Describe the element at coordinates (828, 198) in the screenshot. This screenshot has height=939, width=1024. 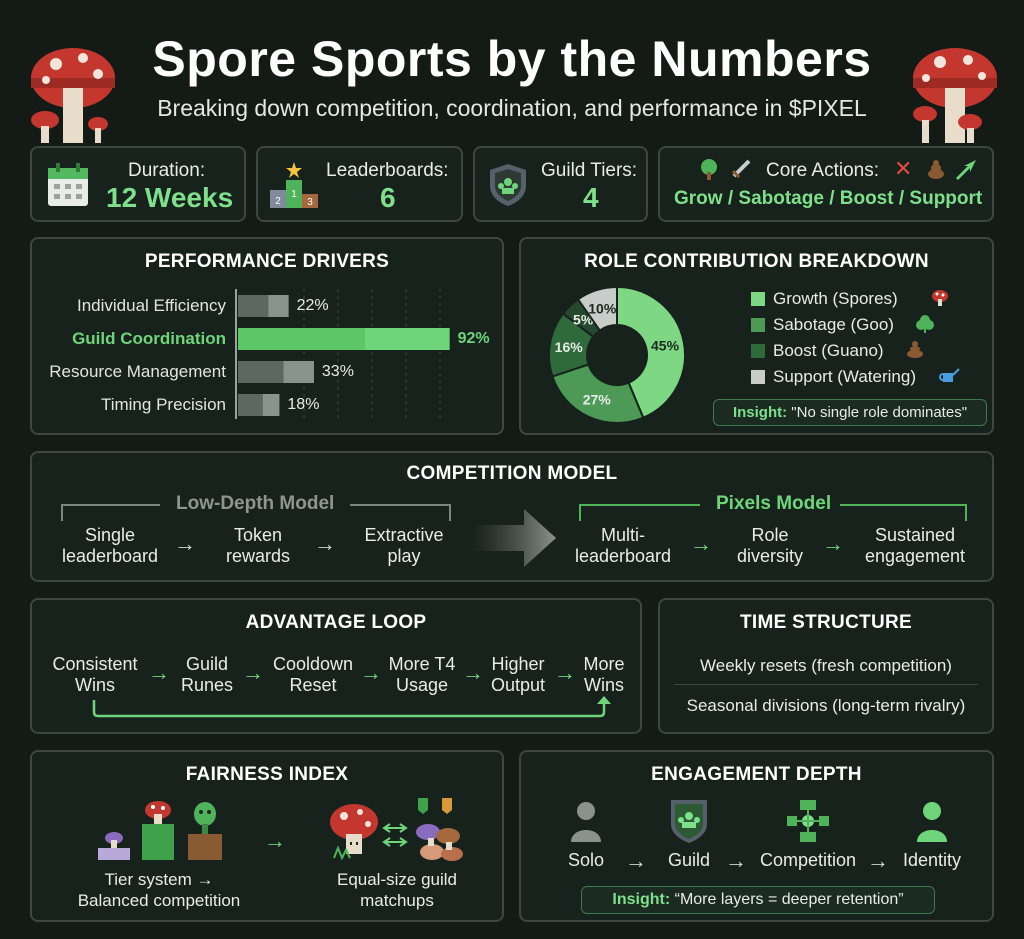
I see `stat-core-actions-value: Grow / Sabotage / Boost / Support` at that location.